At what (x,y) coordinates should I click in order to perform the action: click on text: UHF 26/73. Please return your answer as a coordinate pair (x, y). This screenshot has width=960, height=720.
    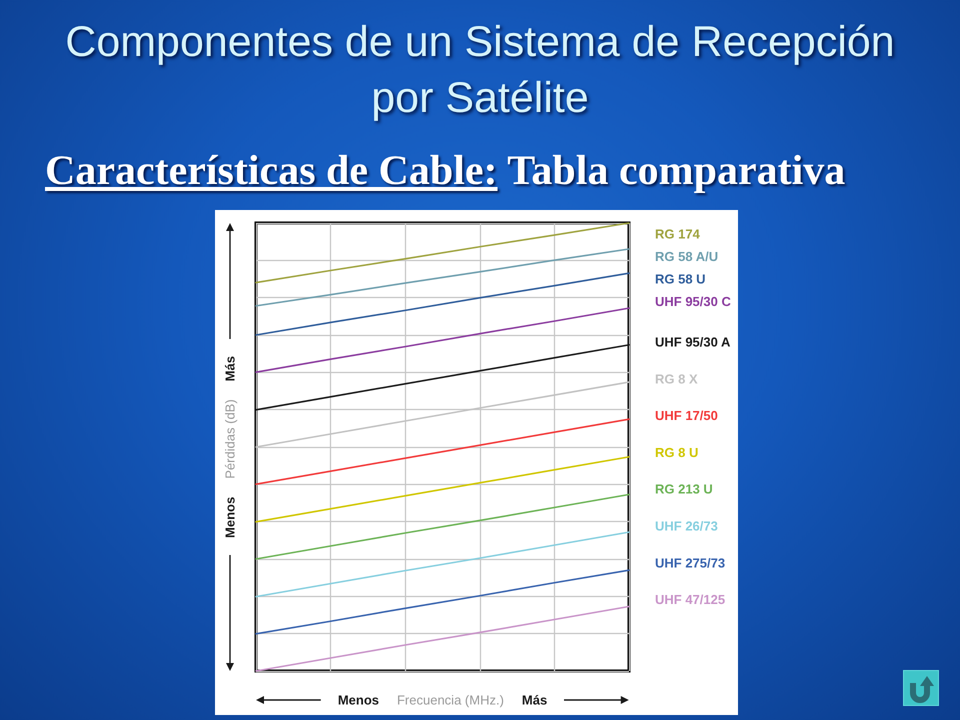
    Looking at the image, I should click on (686, 526).